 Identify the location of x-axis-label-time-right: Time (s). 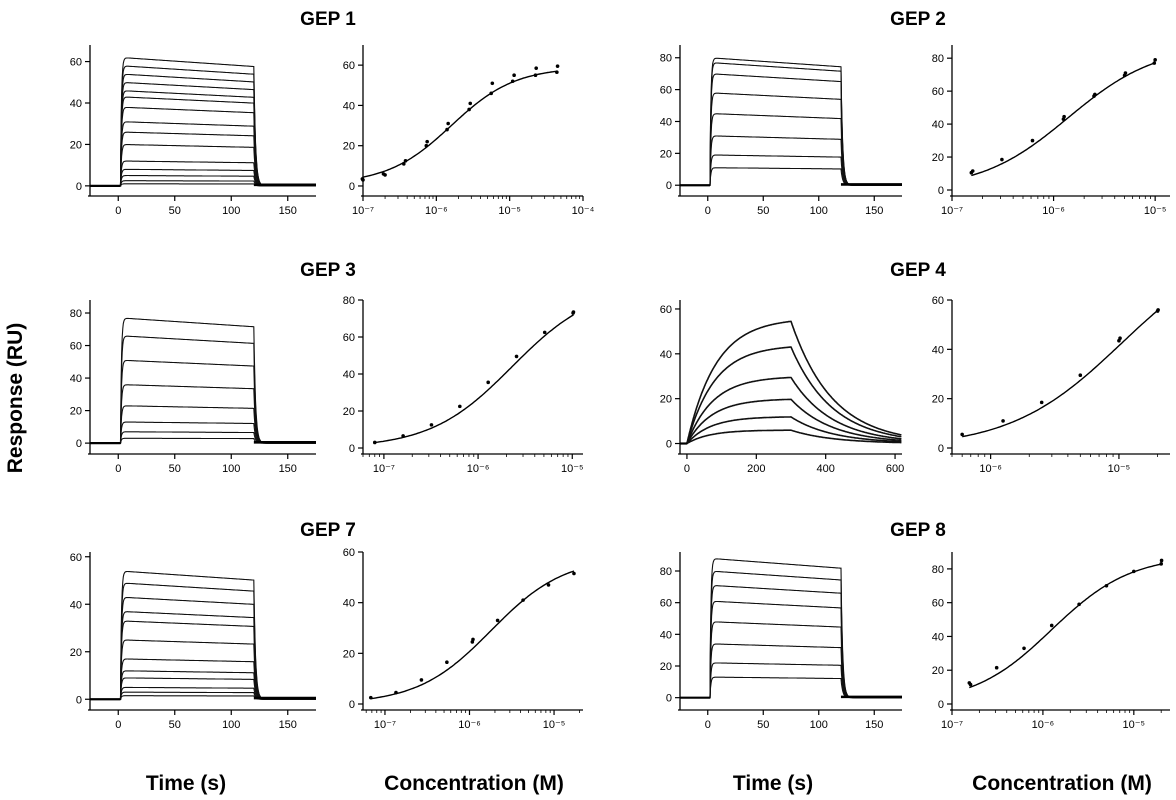
(773, 783).